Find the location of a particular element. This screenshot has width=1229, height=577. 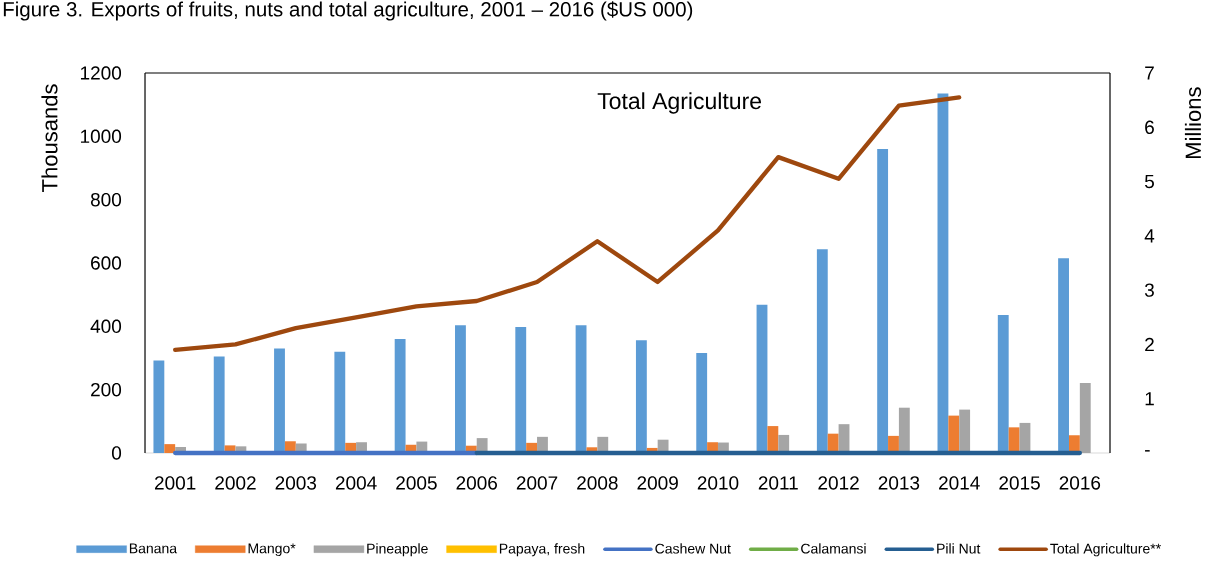

x-tick-label: 2011 is located at coordinates (778, 483).